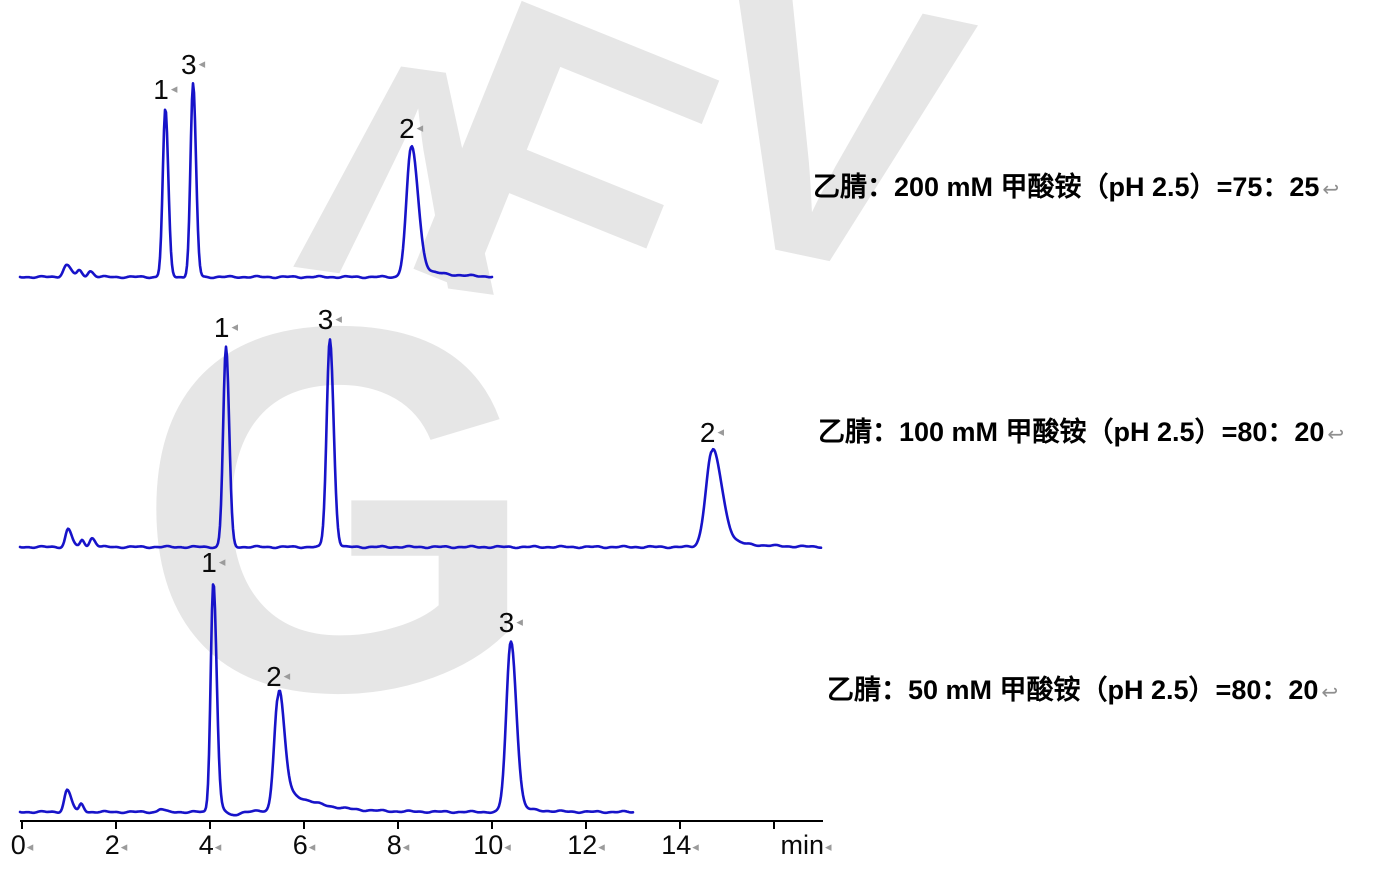 This screenshot has height=895, width=1383. What do you see at coordinates (680, 845) in the screenshot?
I see `x-axis-tick-label: 14◂` at bounding box center [680, 845].